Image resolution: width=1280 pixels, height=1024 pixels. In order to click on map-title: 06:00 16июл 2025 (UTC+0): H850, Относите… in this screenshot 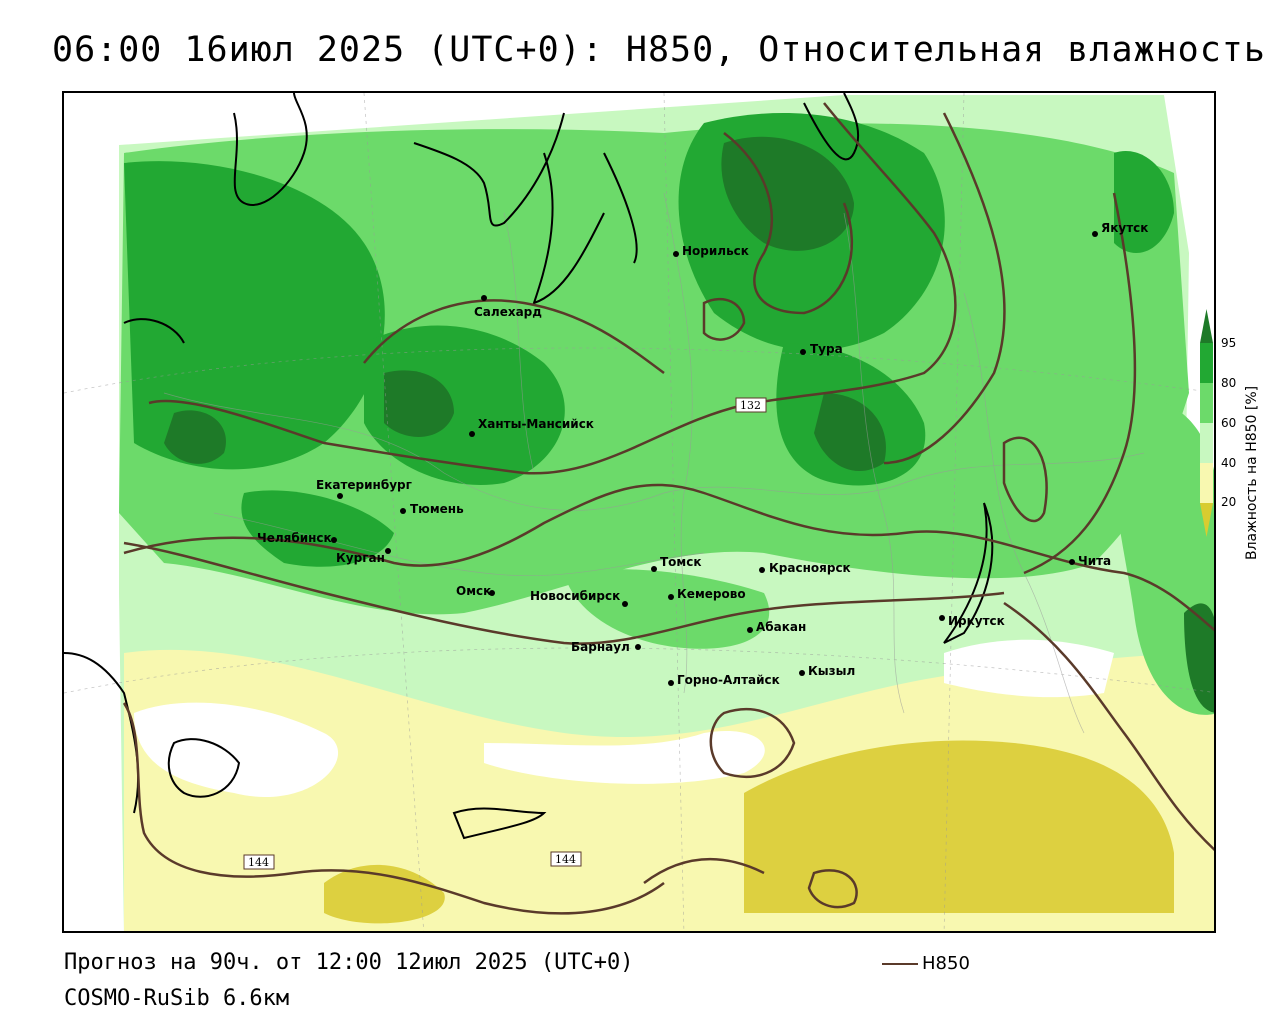, I will do `click(659, 50)`.